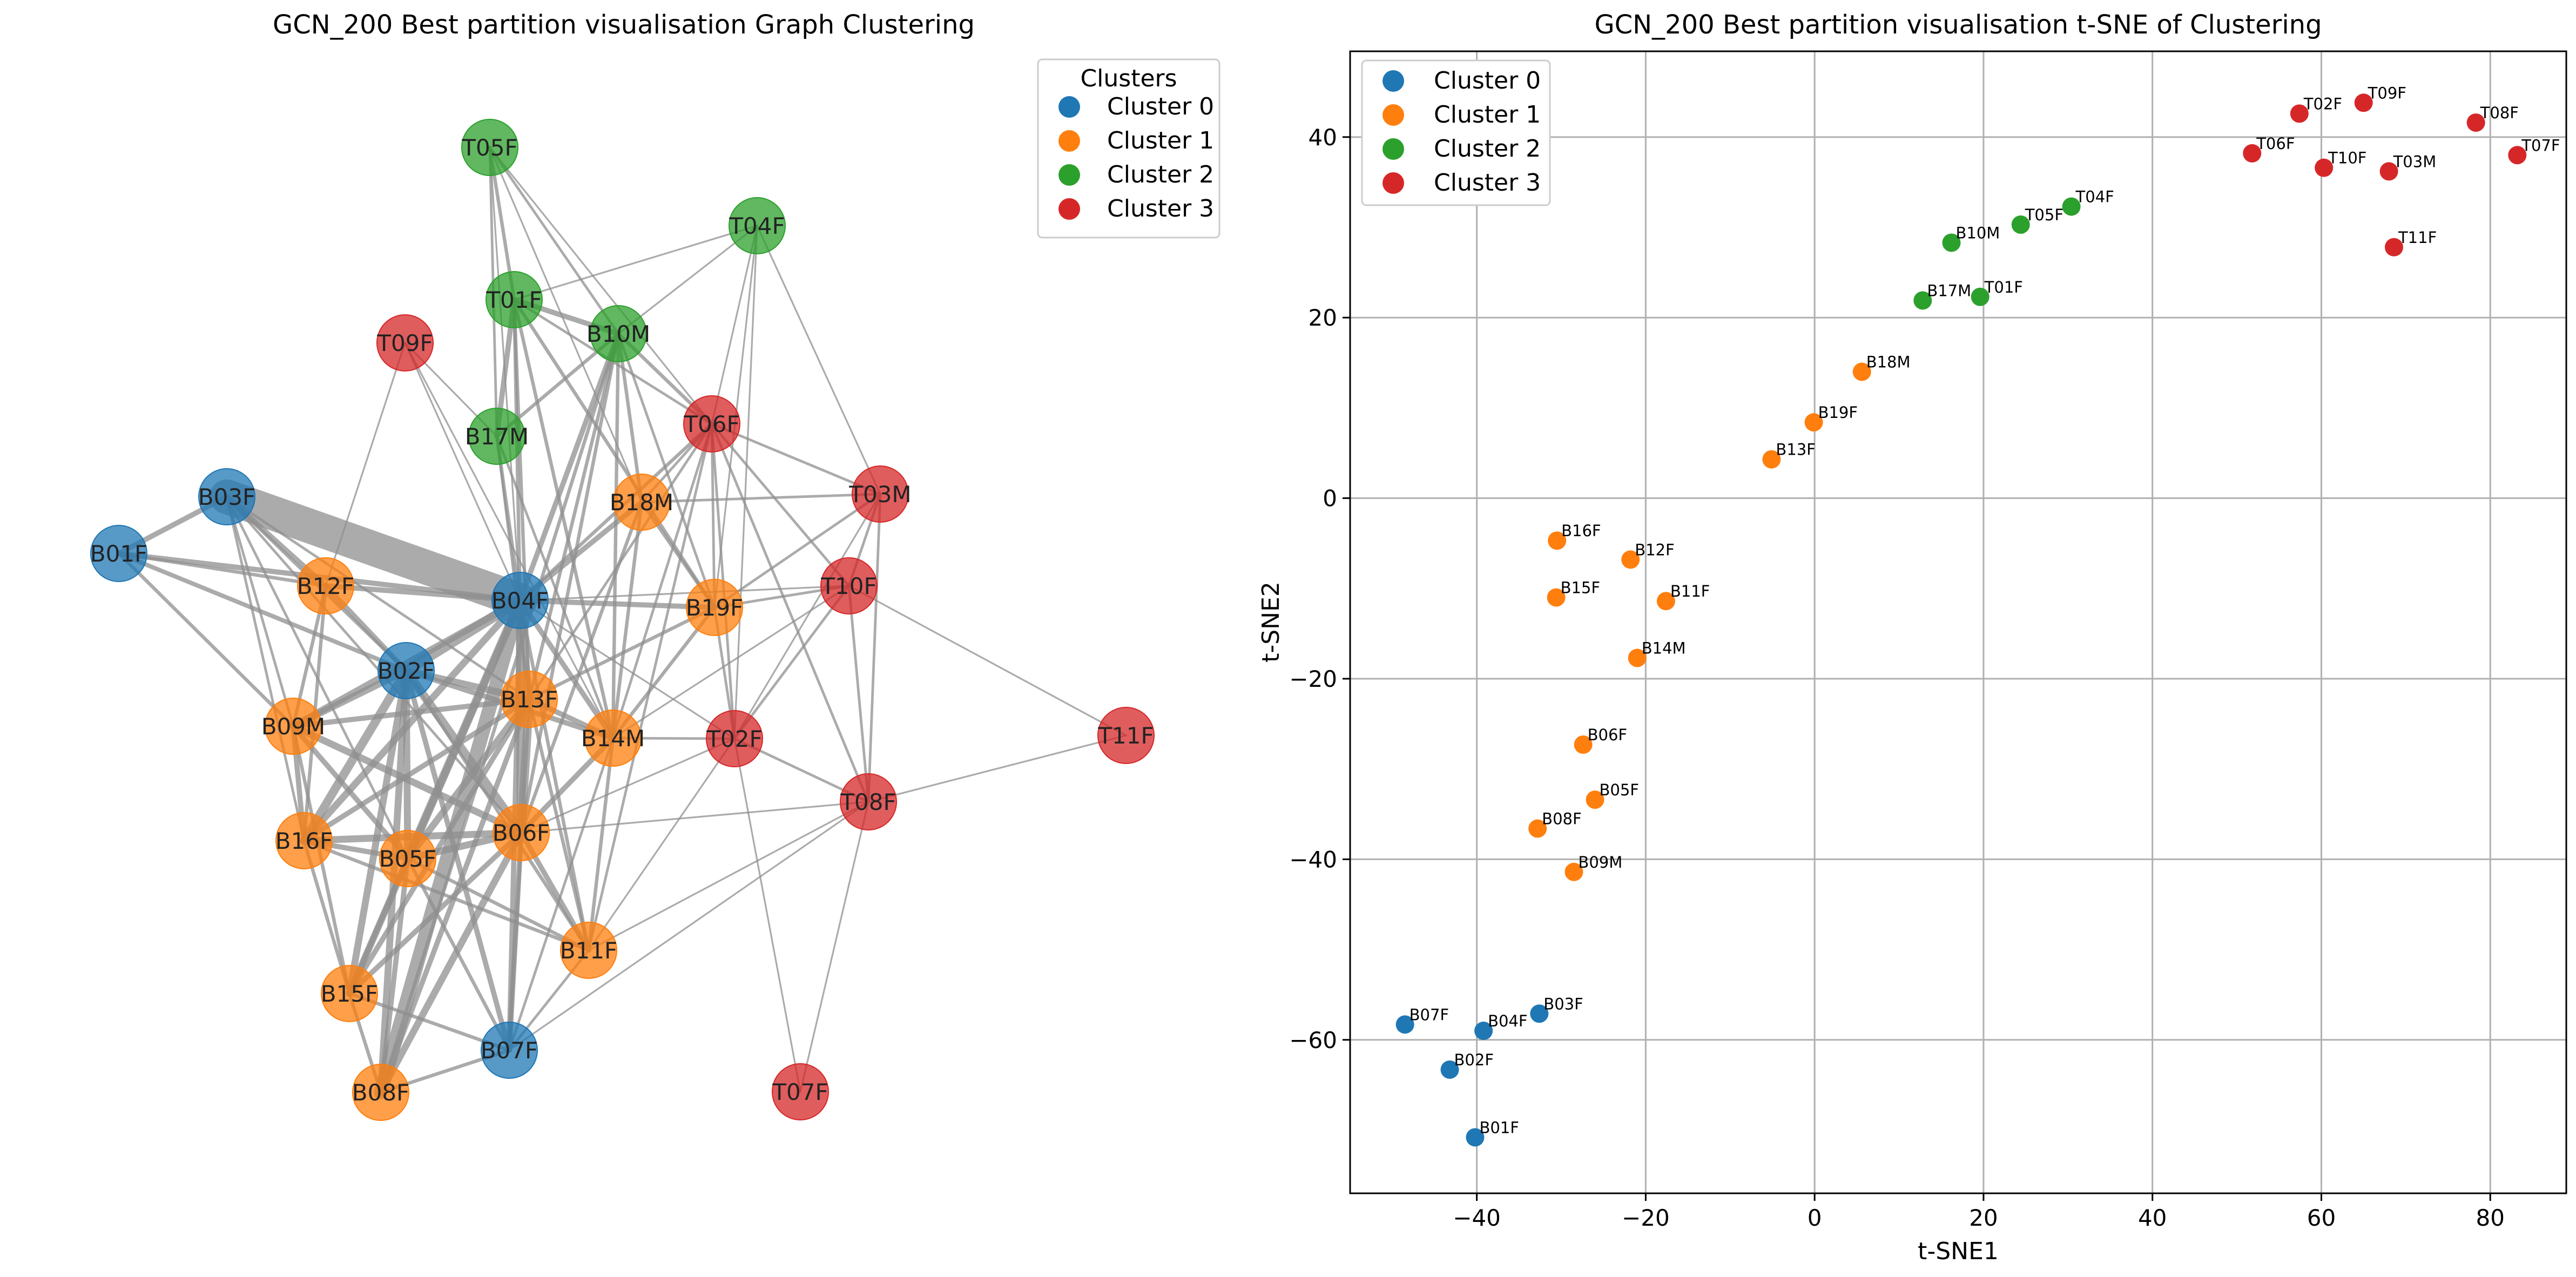 Image resolution: width=2576 pixels, height=1277 pixels. I want to click on tsne-point-label: B09M, so click(1600, 862).